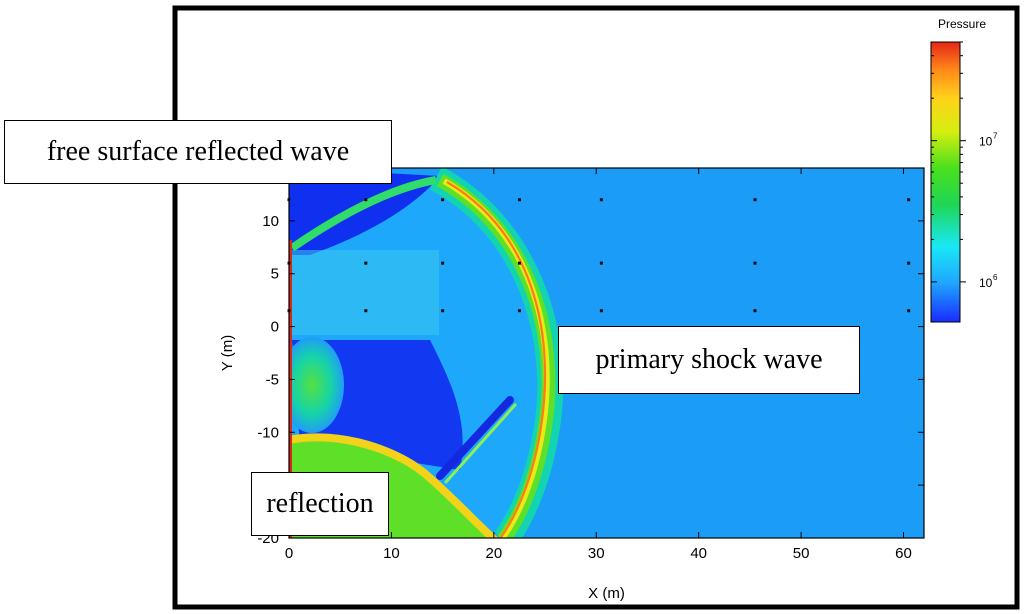 The width and height of the screenshot is (1029, 614). I want to click on oblique-streak, so click(475, 438).